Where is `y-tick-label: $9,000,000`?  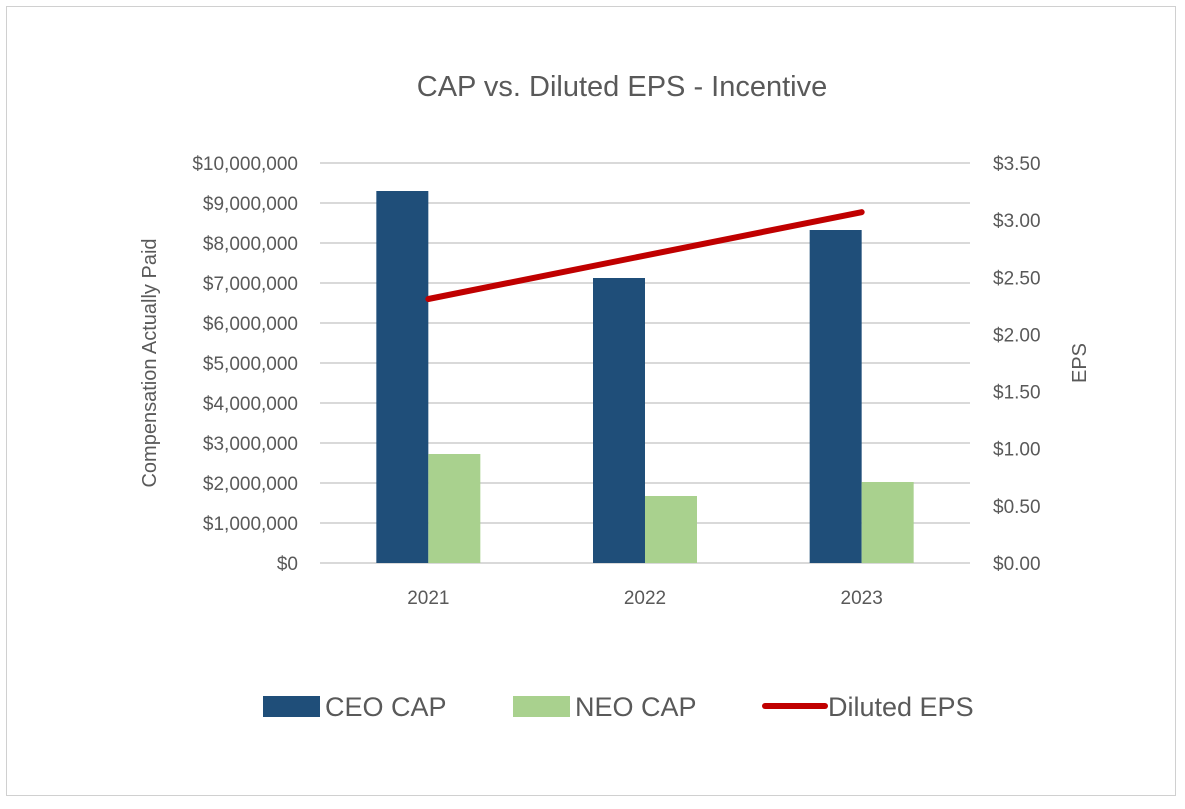
y-tick-label: $9,000,000 is located at coordinates (250, 204).